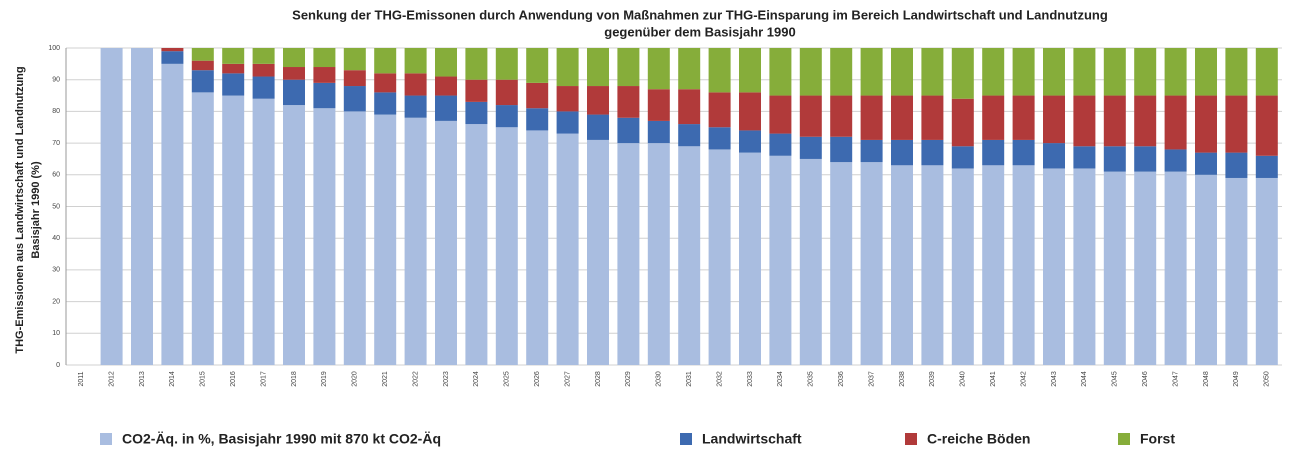  Describe the element at coordinates (54, 48) in the screenshot. I see `y-tick-label: 100` at that location.